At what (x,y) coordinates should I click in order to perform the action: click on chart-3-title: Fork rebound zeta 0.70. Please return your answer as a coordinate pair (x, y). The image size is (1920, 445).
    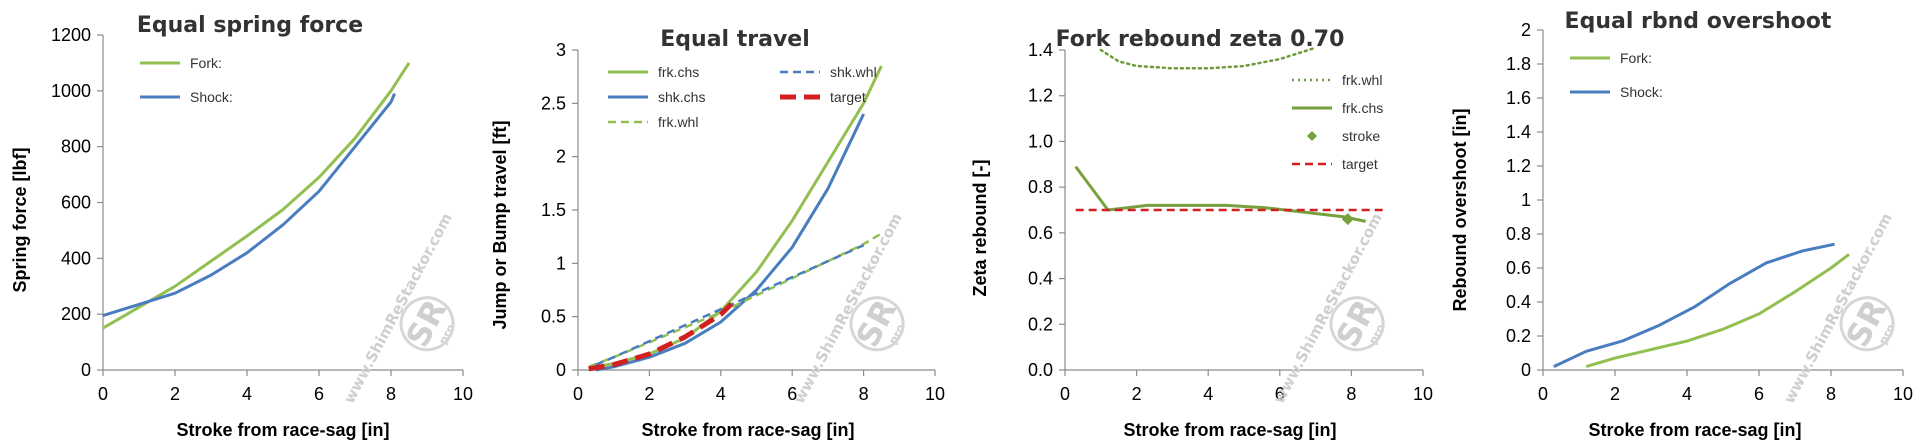
    Looking at the image, I should click on (1200, 39).